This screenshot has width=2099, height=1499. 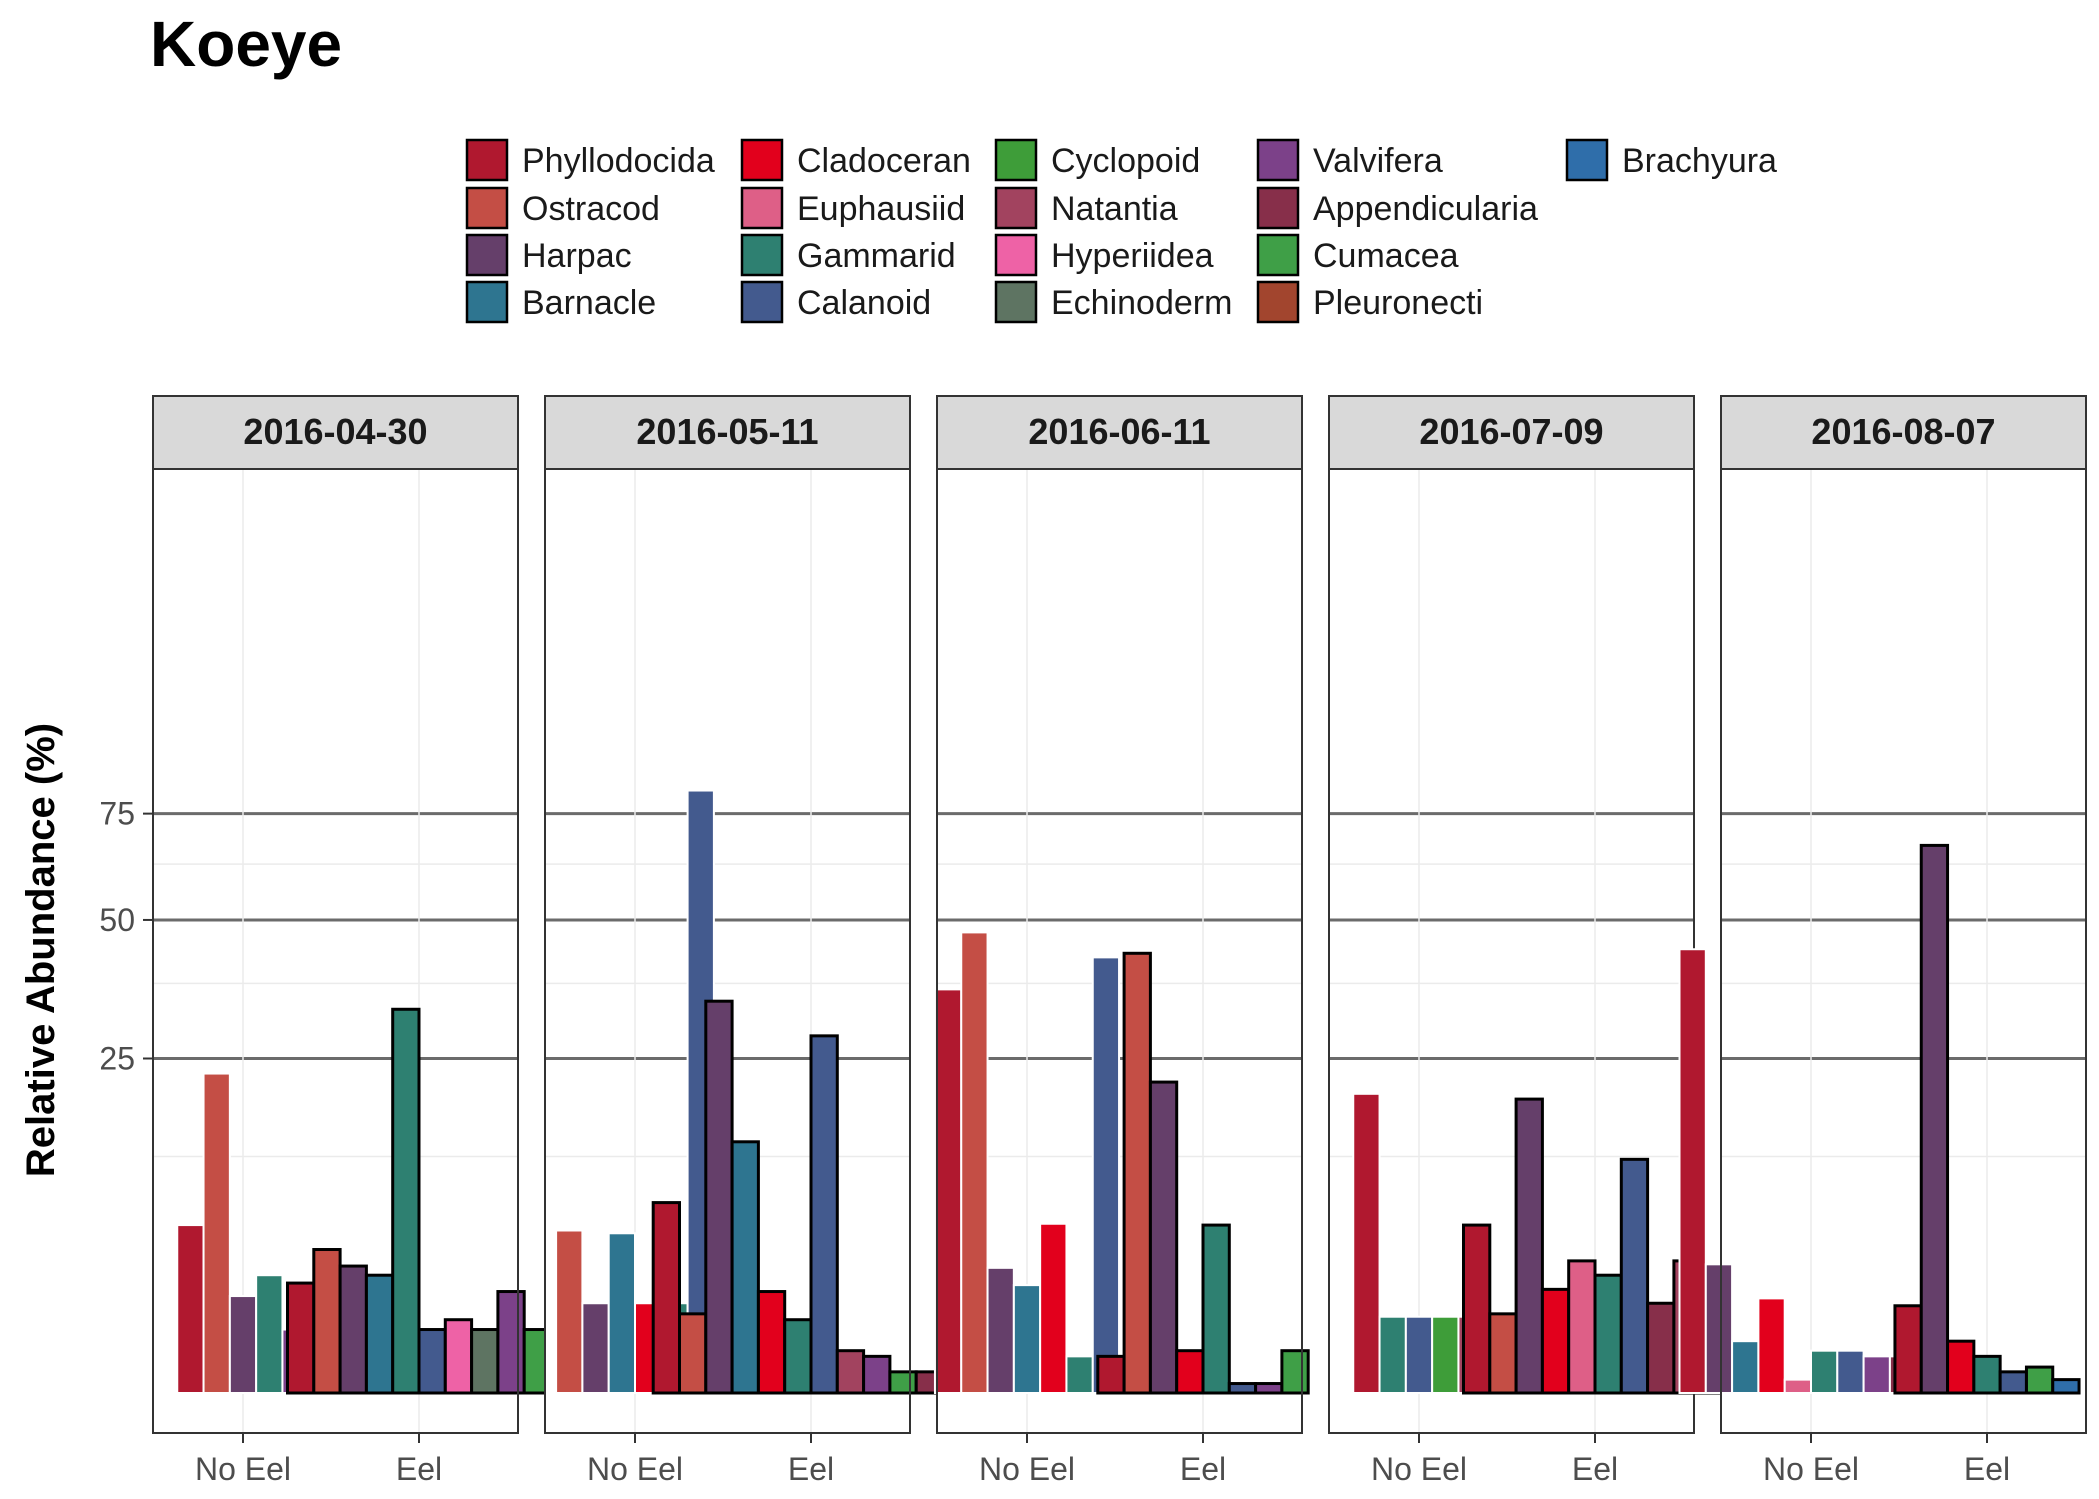 I want to click on y-tick-label: 75, so click(x=117, y=814).